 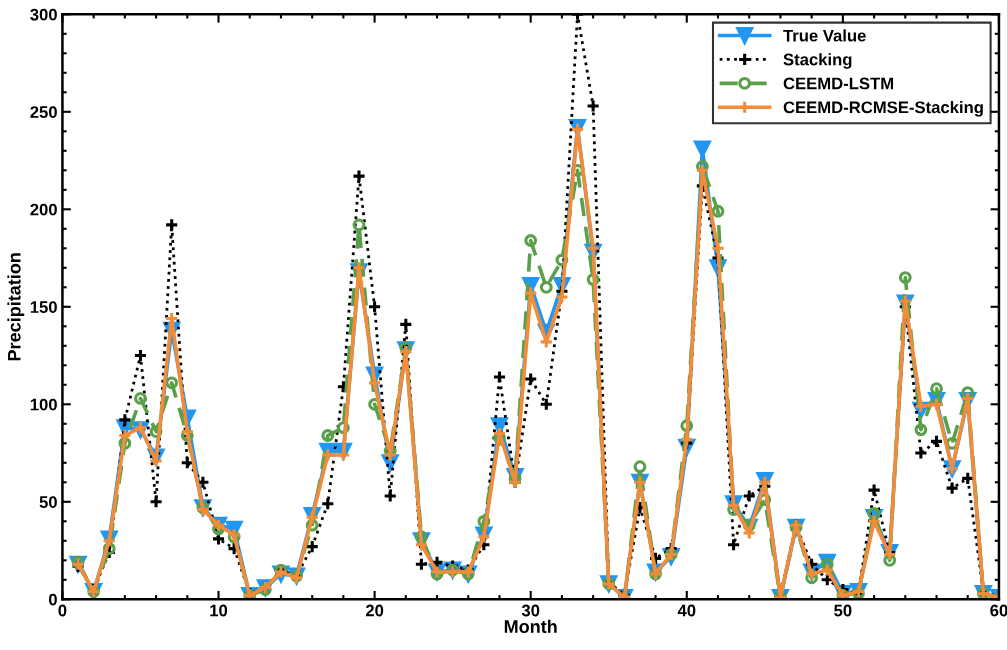 What do you see at coordinates (883, 108) in the screenshot?
I see `legend-label: CEEMD-RCMSE-Stacking` at bounding box center [883, 108].